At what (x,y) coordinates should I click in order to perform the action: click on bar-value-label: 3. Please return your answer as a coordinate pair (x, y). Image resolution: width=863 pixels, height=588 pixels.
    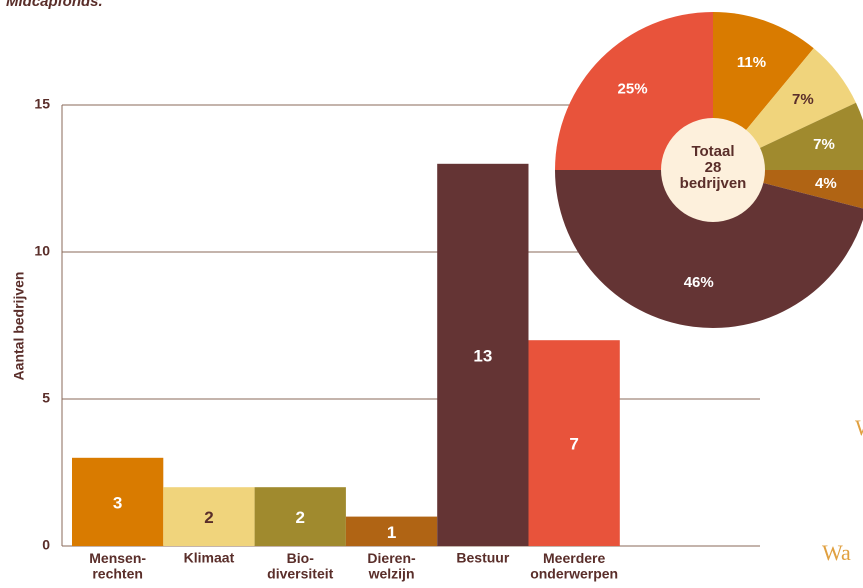
    Looking at the image, I should click on (117, 502).